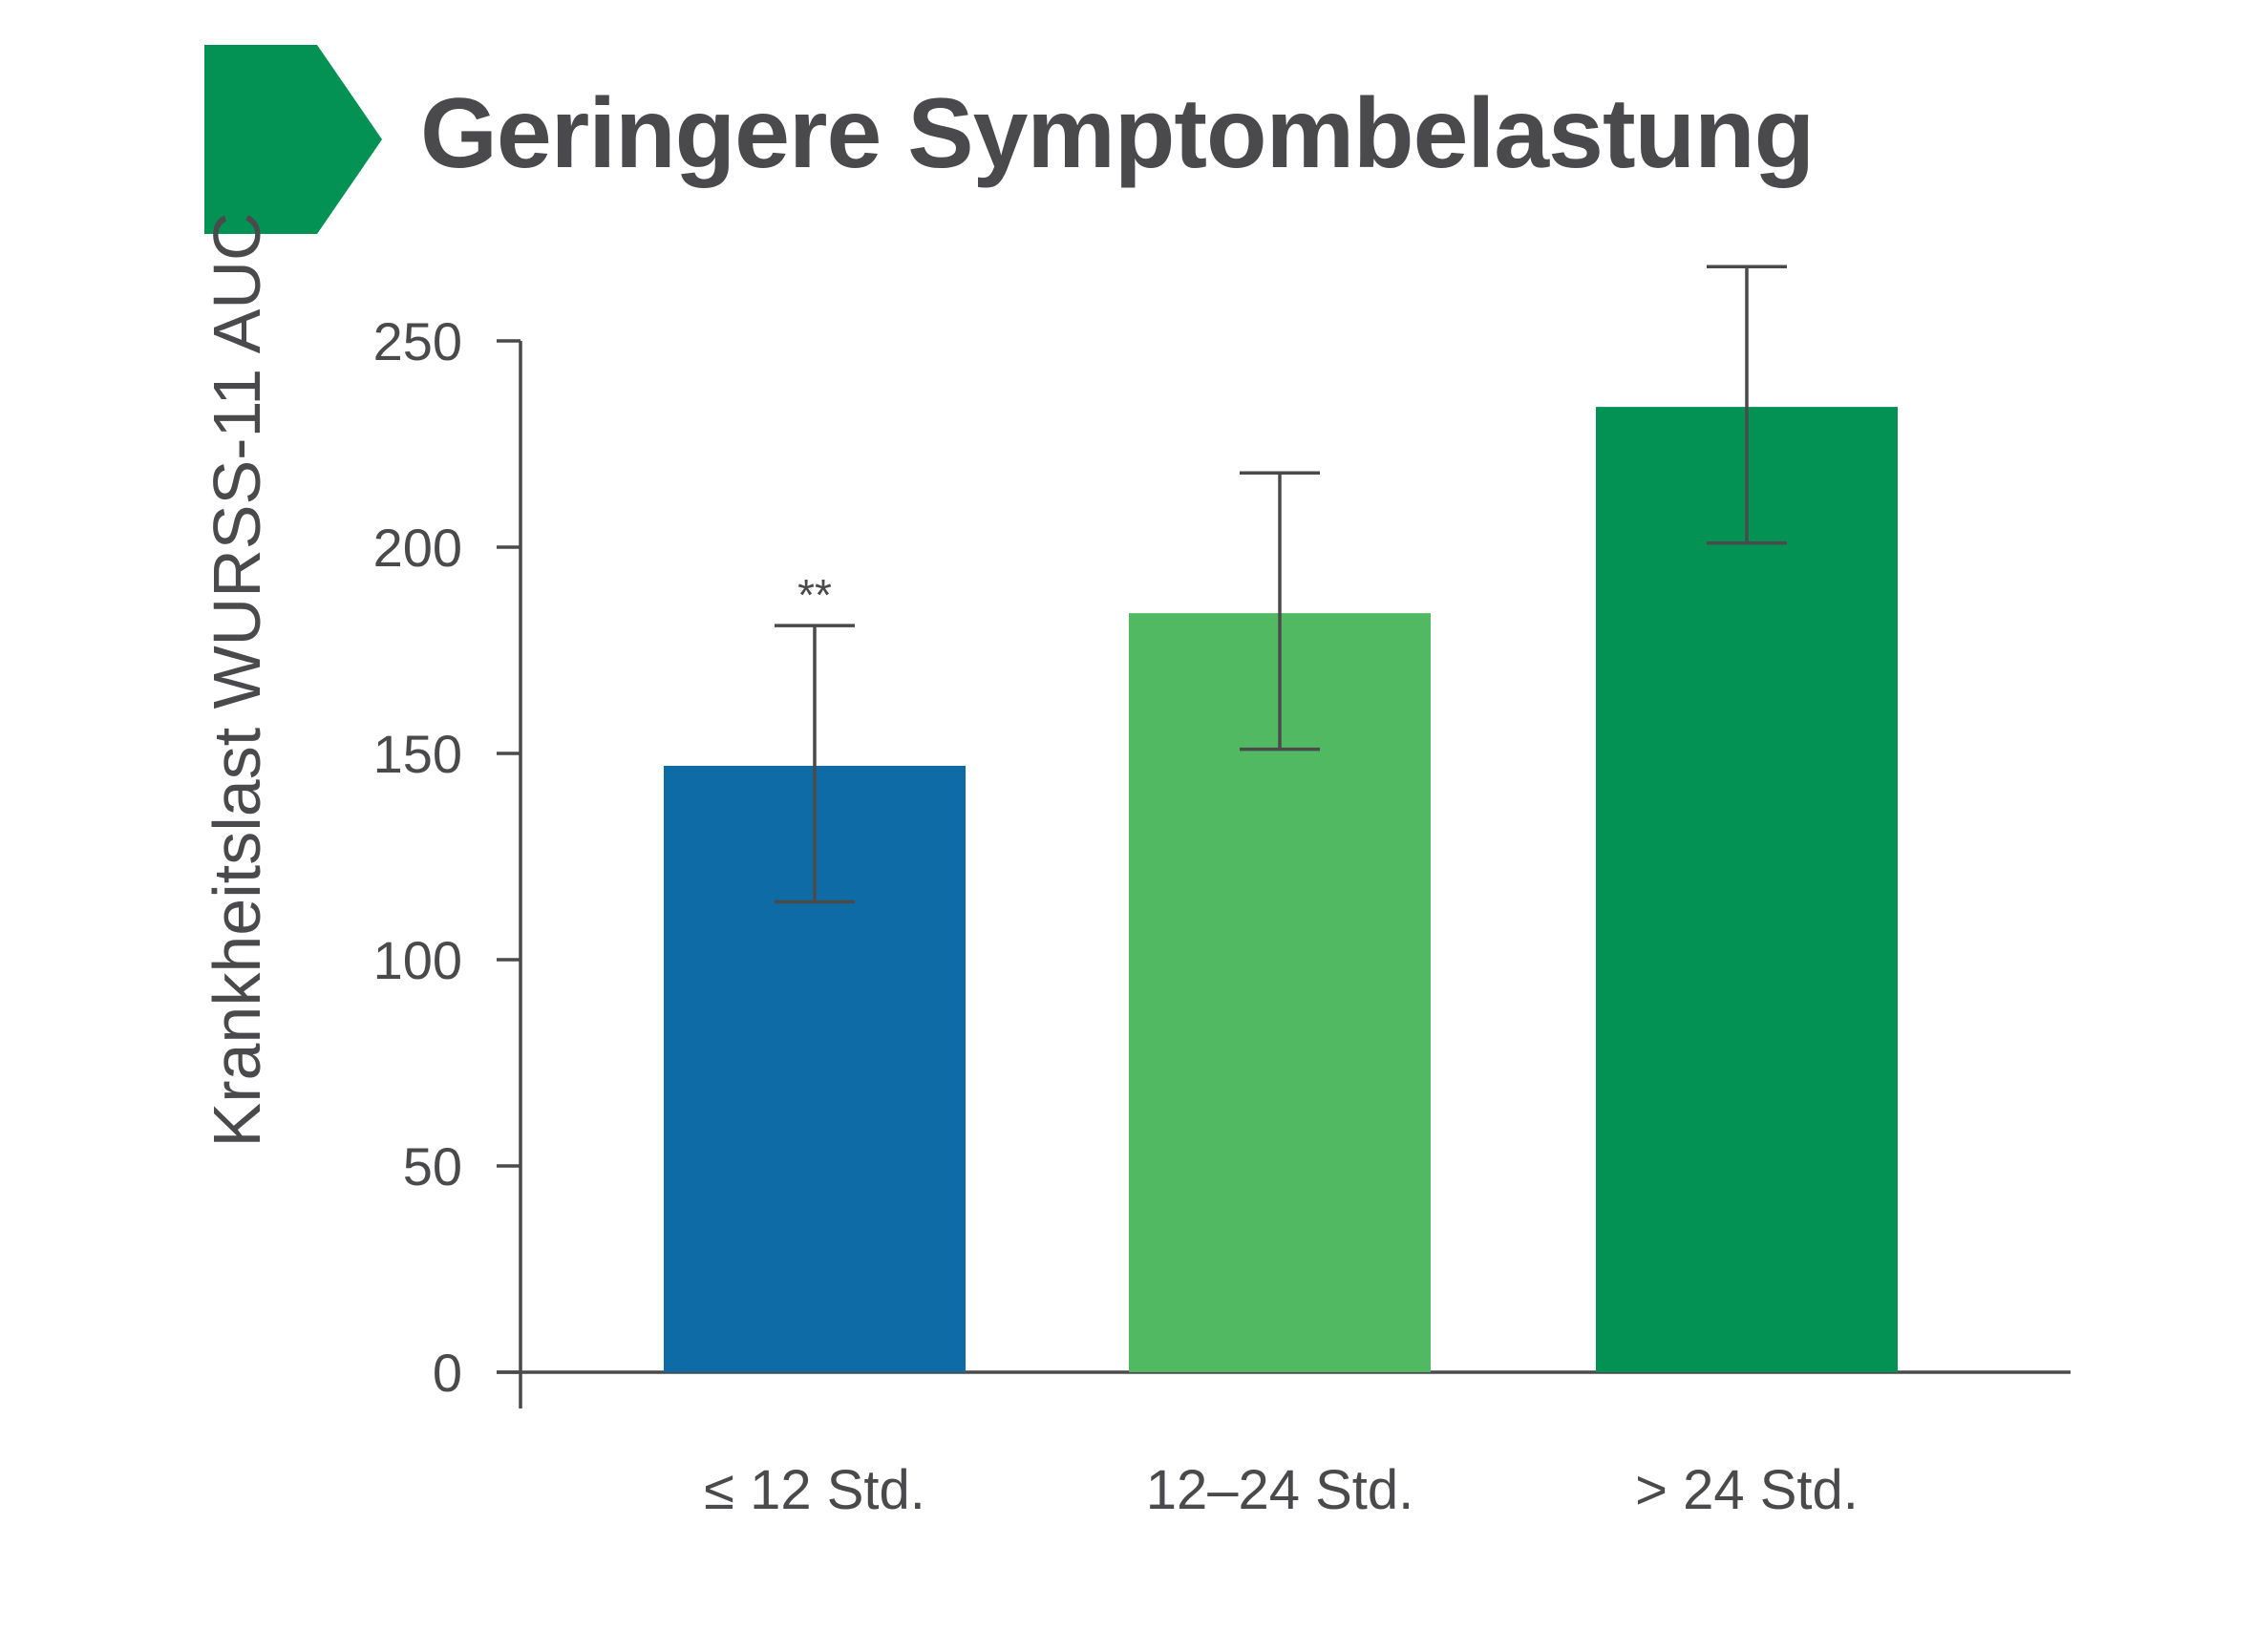 The height and width of the screenshot is (1652, 2252). I want to click on y-tick-label: 150, so click(417, 754).